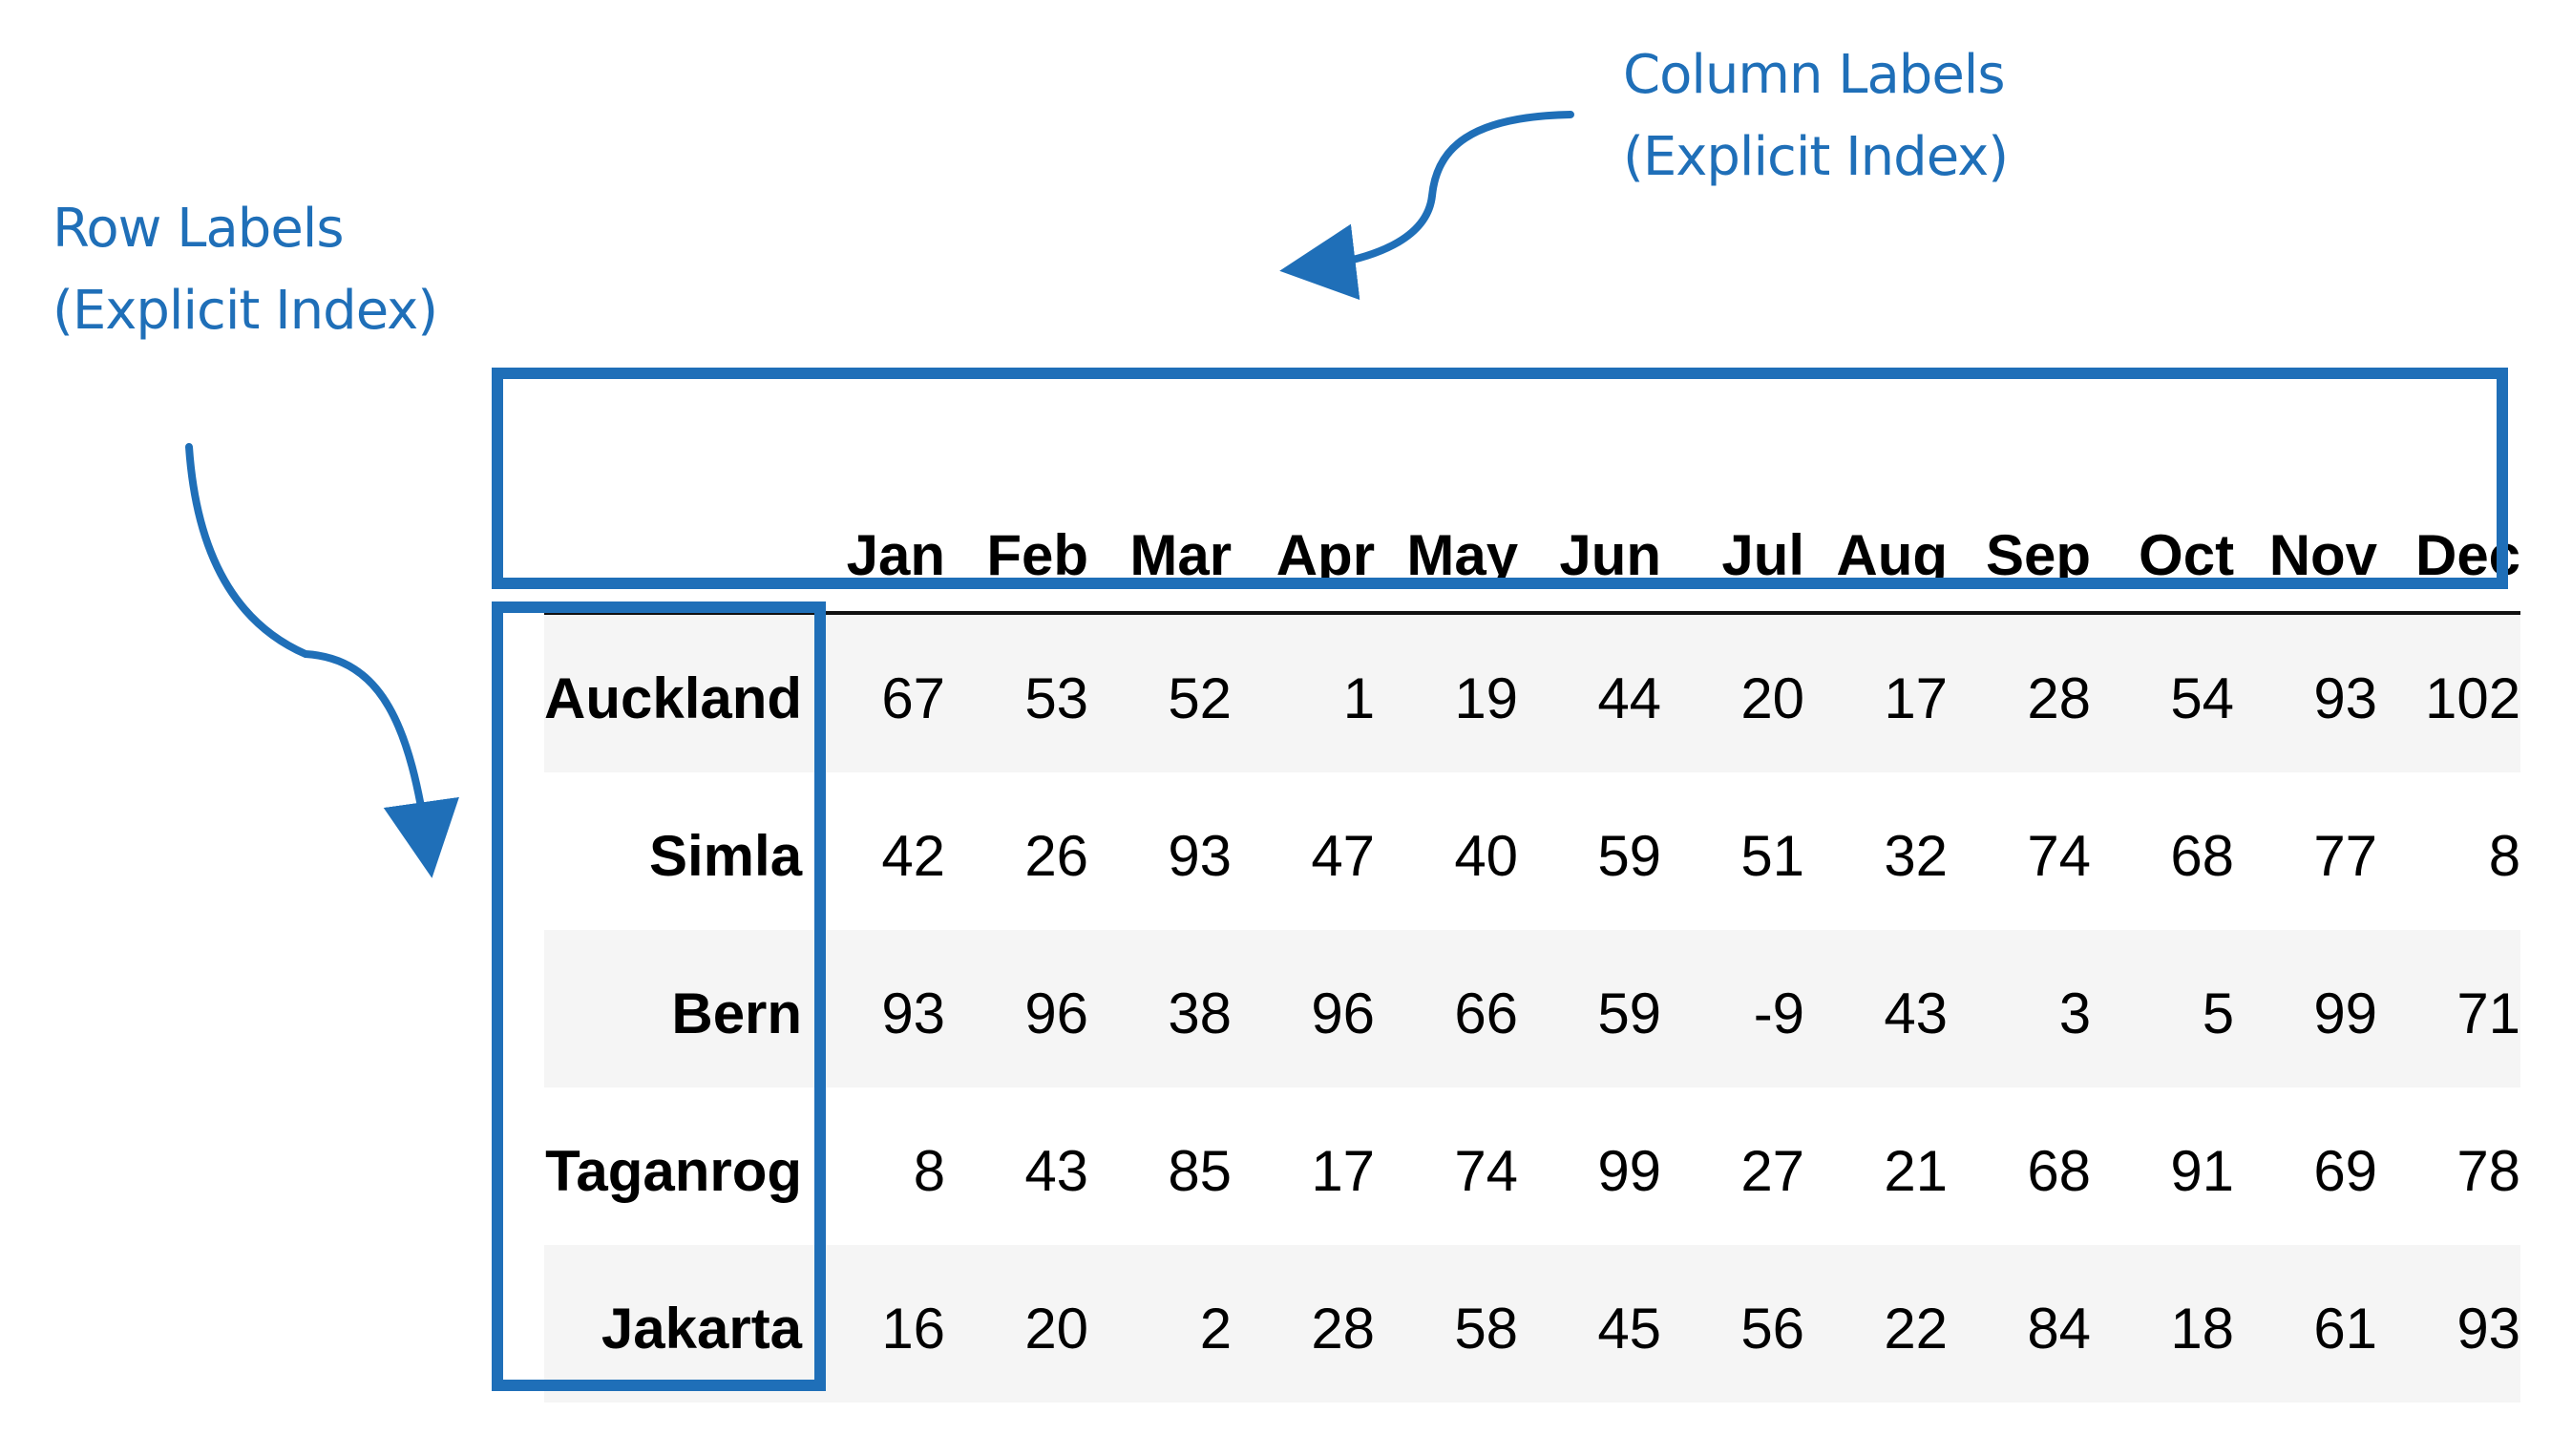  Describe the element at coordinates (1816, 116) in the screenshot. I see `column-labels-callout: Column Labels (Explicit Index)` at that location.